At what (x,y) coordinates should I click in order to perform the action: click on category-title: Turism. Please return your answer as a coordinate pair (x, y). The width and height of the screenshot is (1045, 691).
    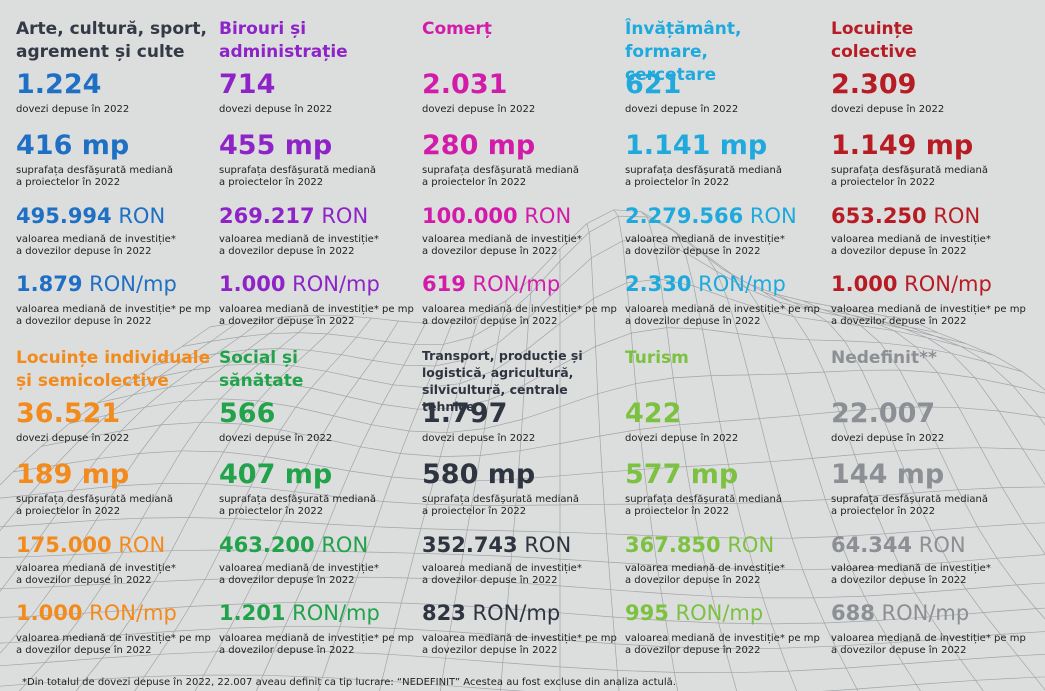
    Looking at the image, I should click on (657, 358).